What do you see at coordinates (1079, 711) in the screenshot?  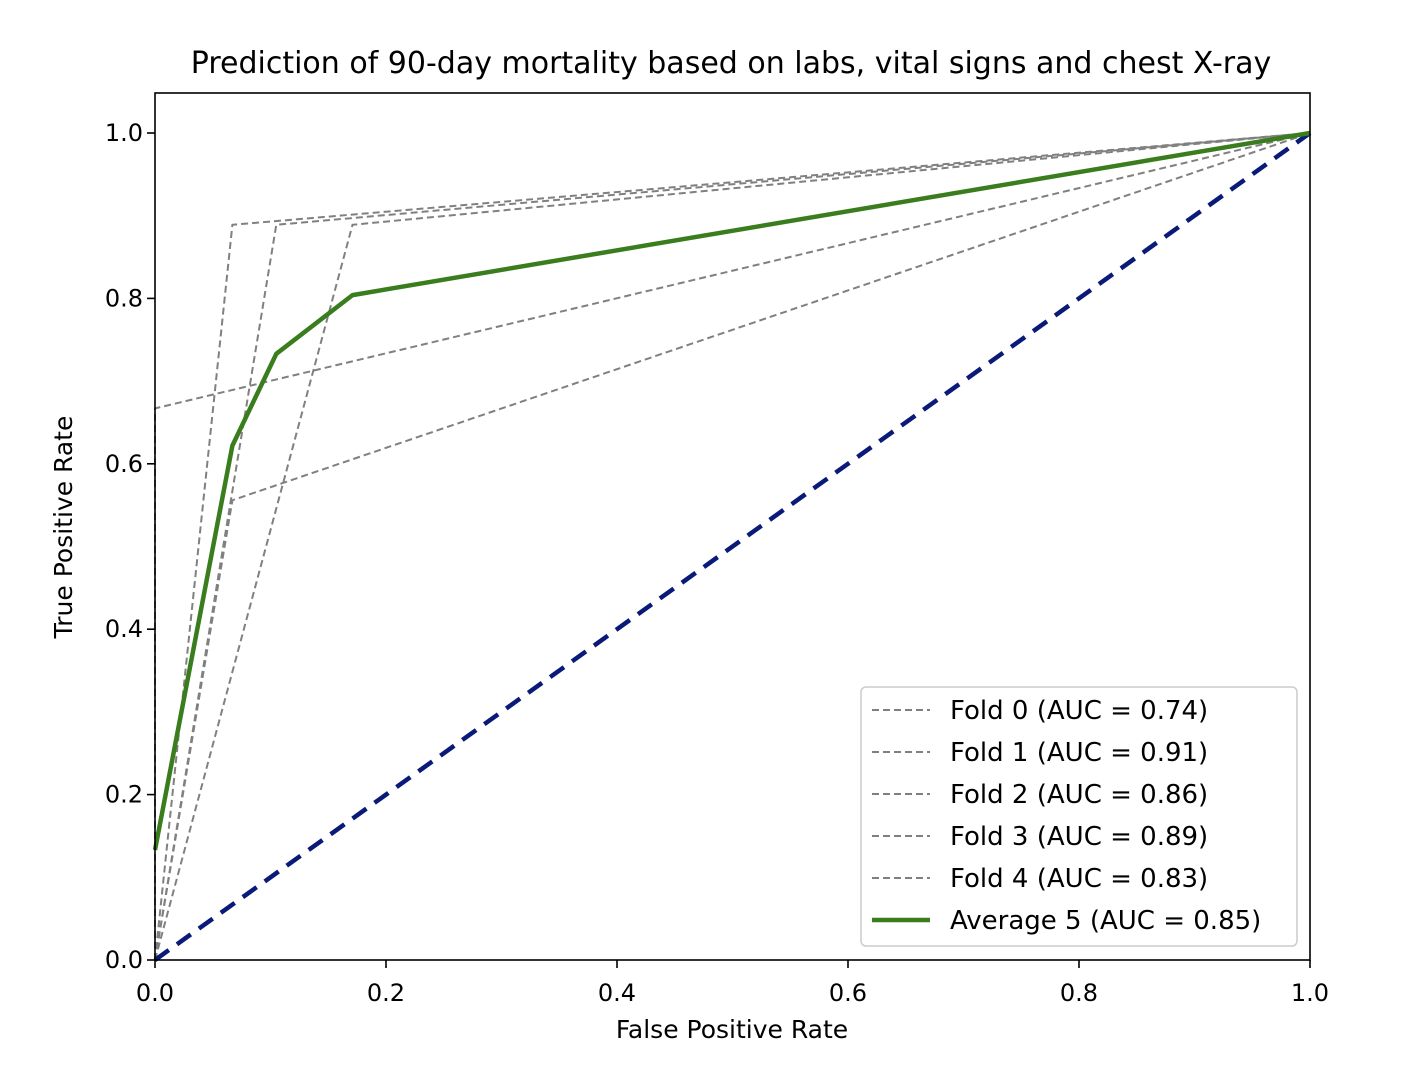 I see `legend-label: Fold 0 (AUC = 0.74)` at bounding box center [1079, 711].